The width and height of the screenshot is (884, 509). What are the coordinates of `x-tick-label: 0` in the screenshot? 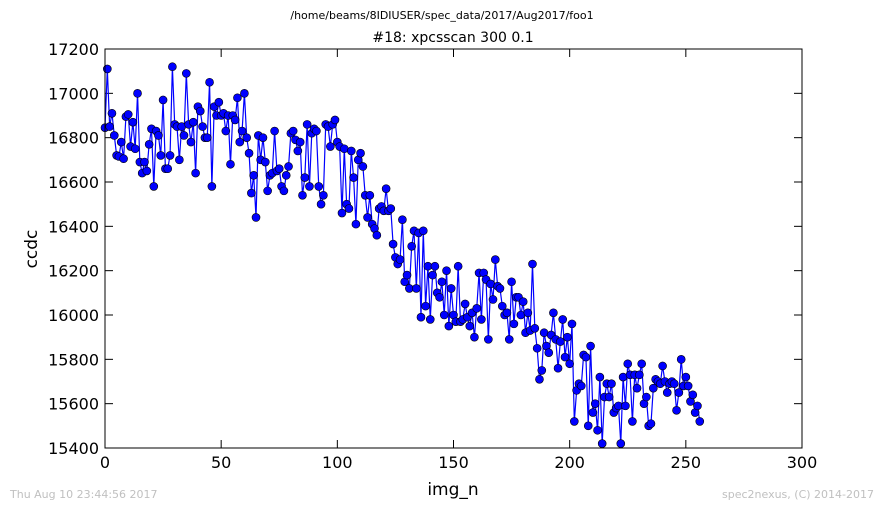 It's located at (105, 462).